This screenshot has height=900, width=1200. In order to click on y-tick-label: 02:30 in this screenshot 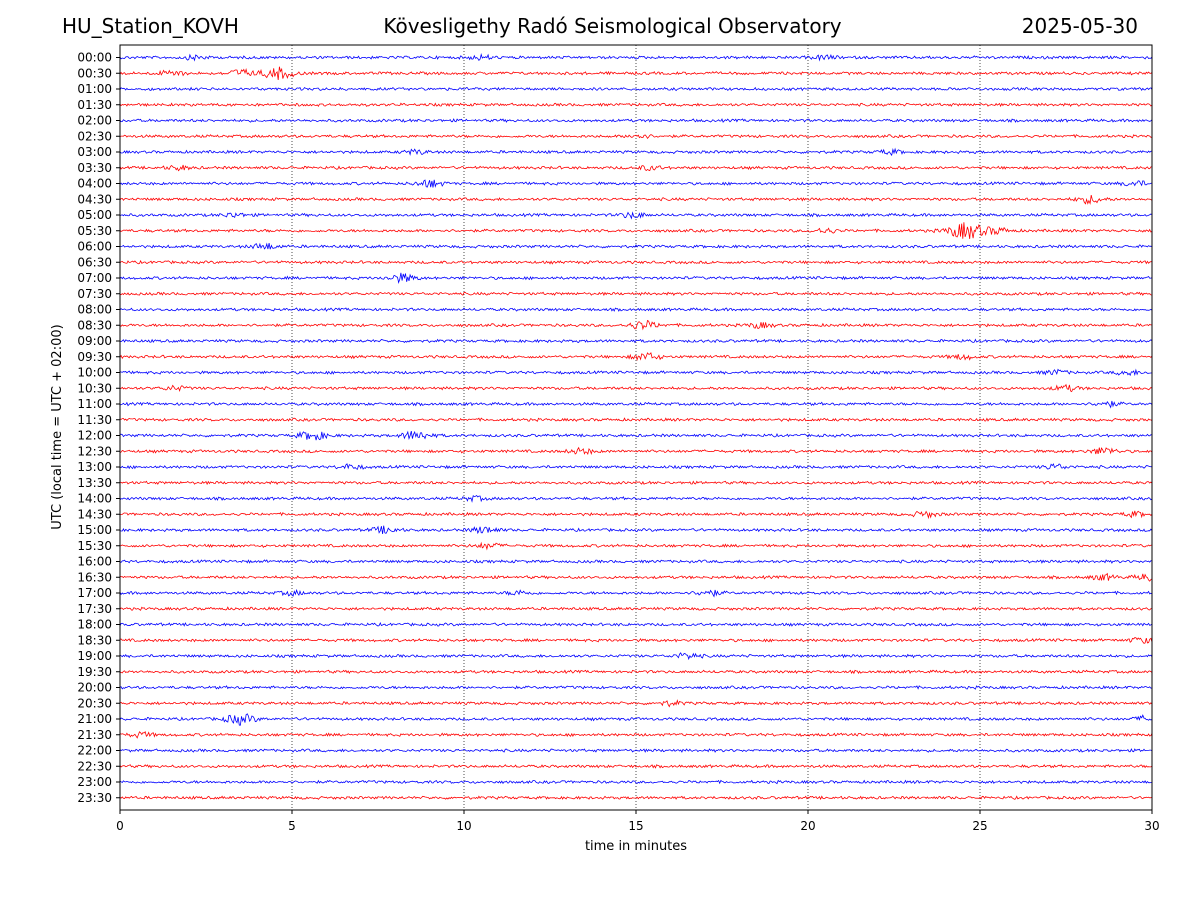, I will do `click(94, 136)`.